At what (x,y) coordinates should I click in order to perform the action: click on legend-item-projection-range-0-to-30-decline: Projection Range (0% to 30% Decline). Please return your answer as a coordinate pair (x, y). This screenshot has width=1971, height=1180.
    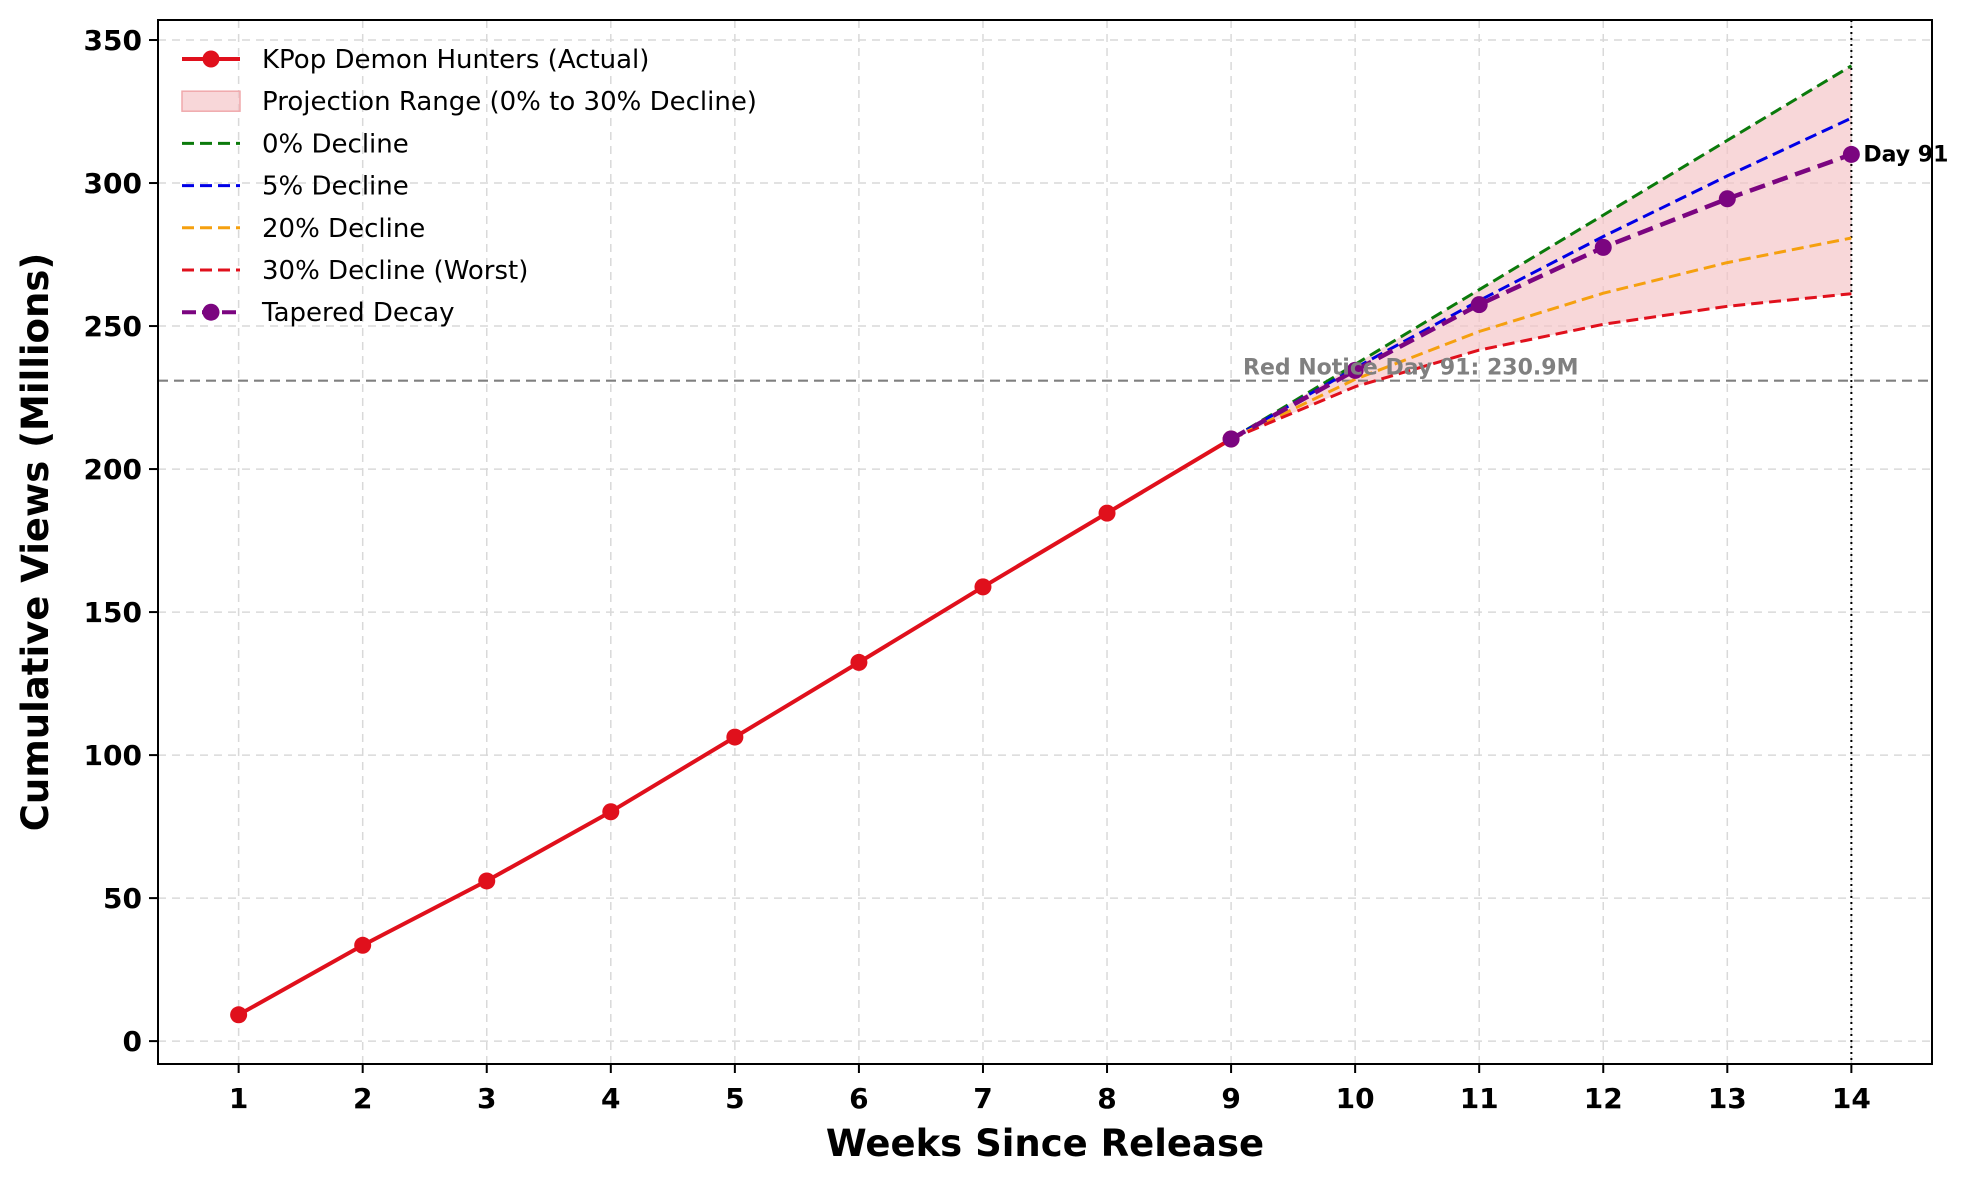
    Looking at the image, I should click on (469, 102).